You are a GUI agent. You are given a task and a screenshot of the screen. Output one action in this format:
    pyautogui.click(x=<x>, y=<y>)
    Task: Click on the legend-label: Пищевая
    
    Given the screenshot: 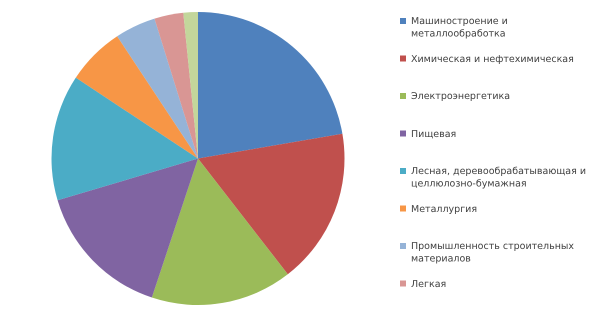 What is the action you would take?
    pyautogui.click(x=433, y=134)
    